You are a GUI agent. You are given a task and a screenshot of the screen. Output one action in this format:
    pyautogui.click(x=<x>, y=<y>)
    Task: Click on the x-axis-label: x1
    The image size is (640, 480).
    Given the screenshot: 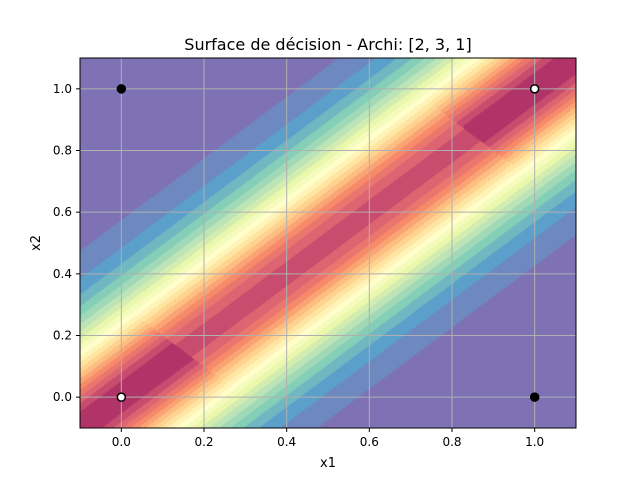 What is the action you would take?
    pyautogui.click(x=328, y=463)
    